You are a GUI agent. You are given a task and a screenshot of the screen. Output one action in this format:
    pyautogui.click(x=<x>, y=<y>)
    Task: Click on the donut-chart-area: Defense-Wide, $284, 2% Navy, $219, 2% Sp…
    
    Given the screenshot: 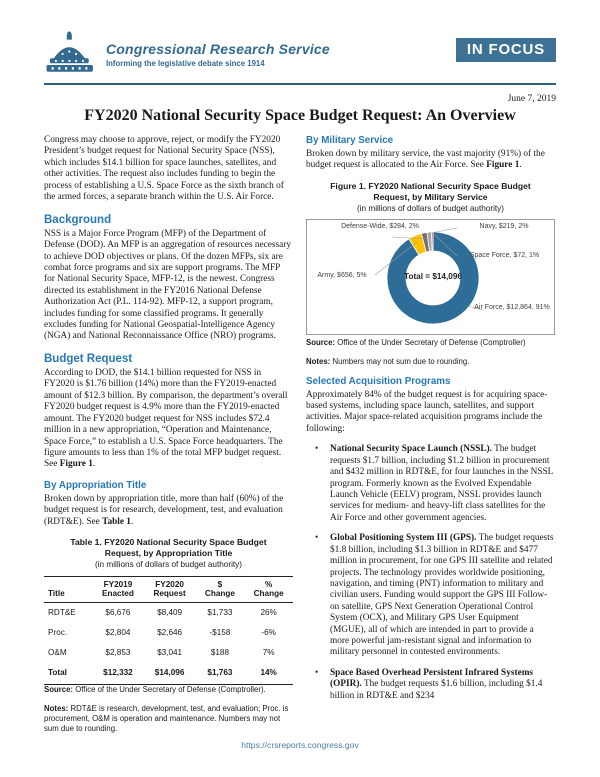 What is the action you would take?
    pyautogui.click(x=430, y=277)
    